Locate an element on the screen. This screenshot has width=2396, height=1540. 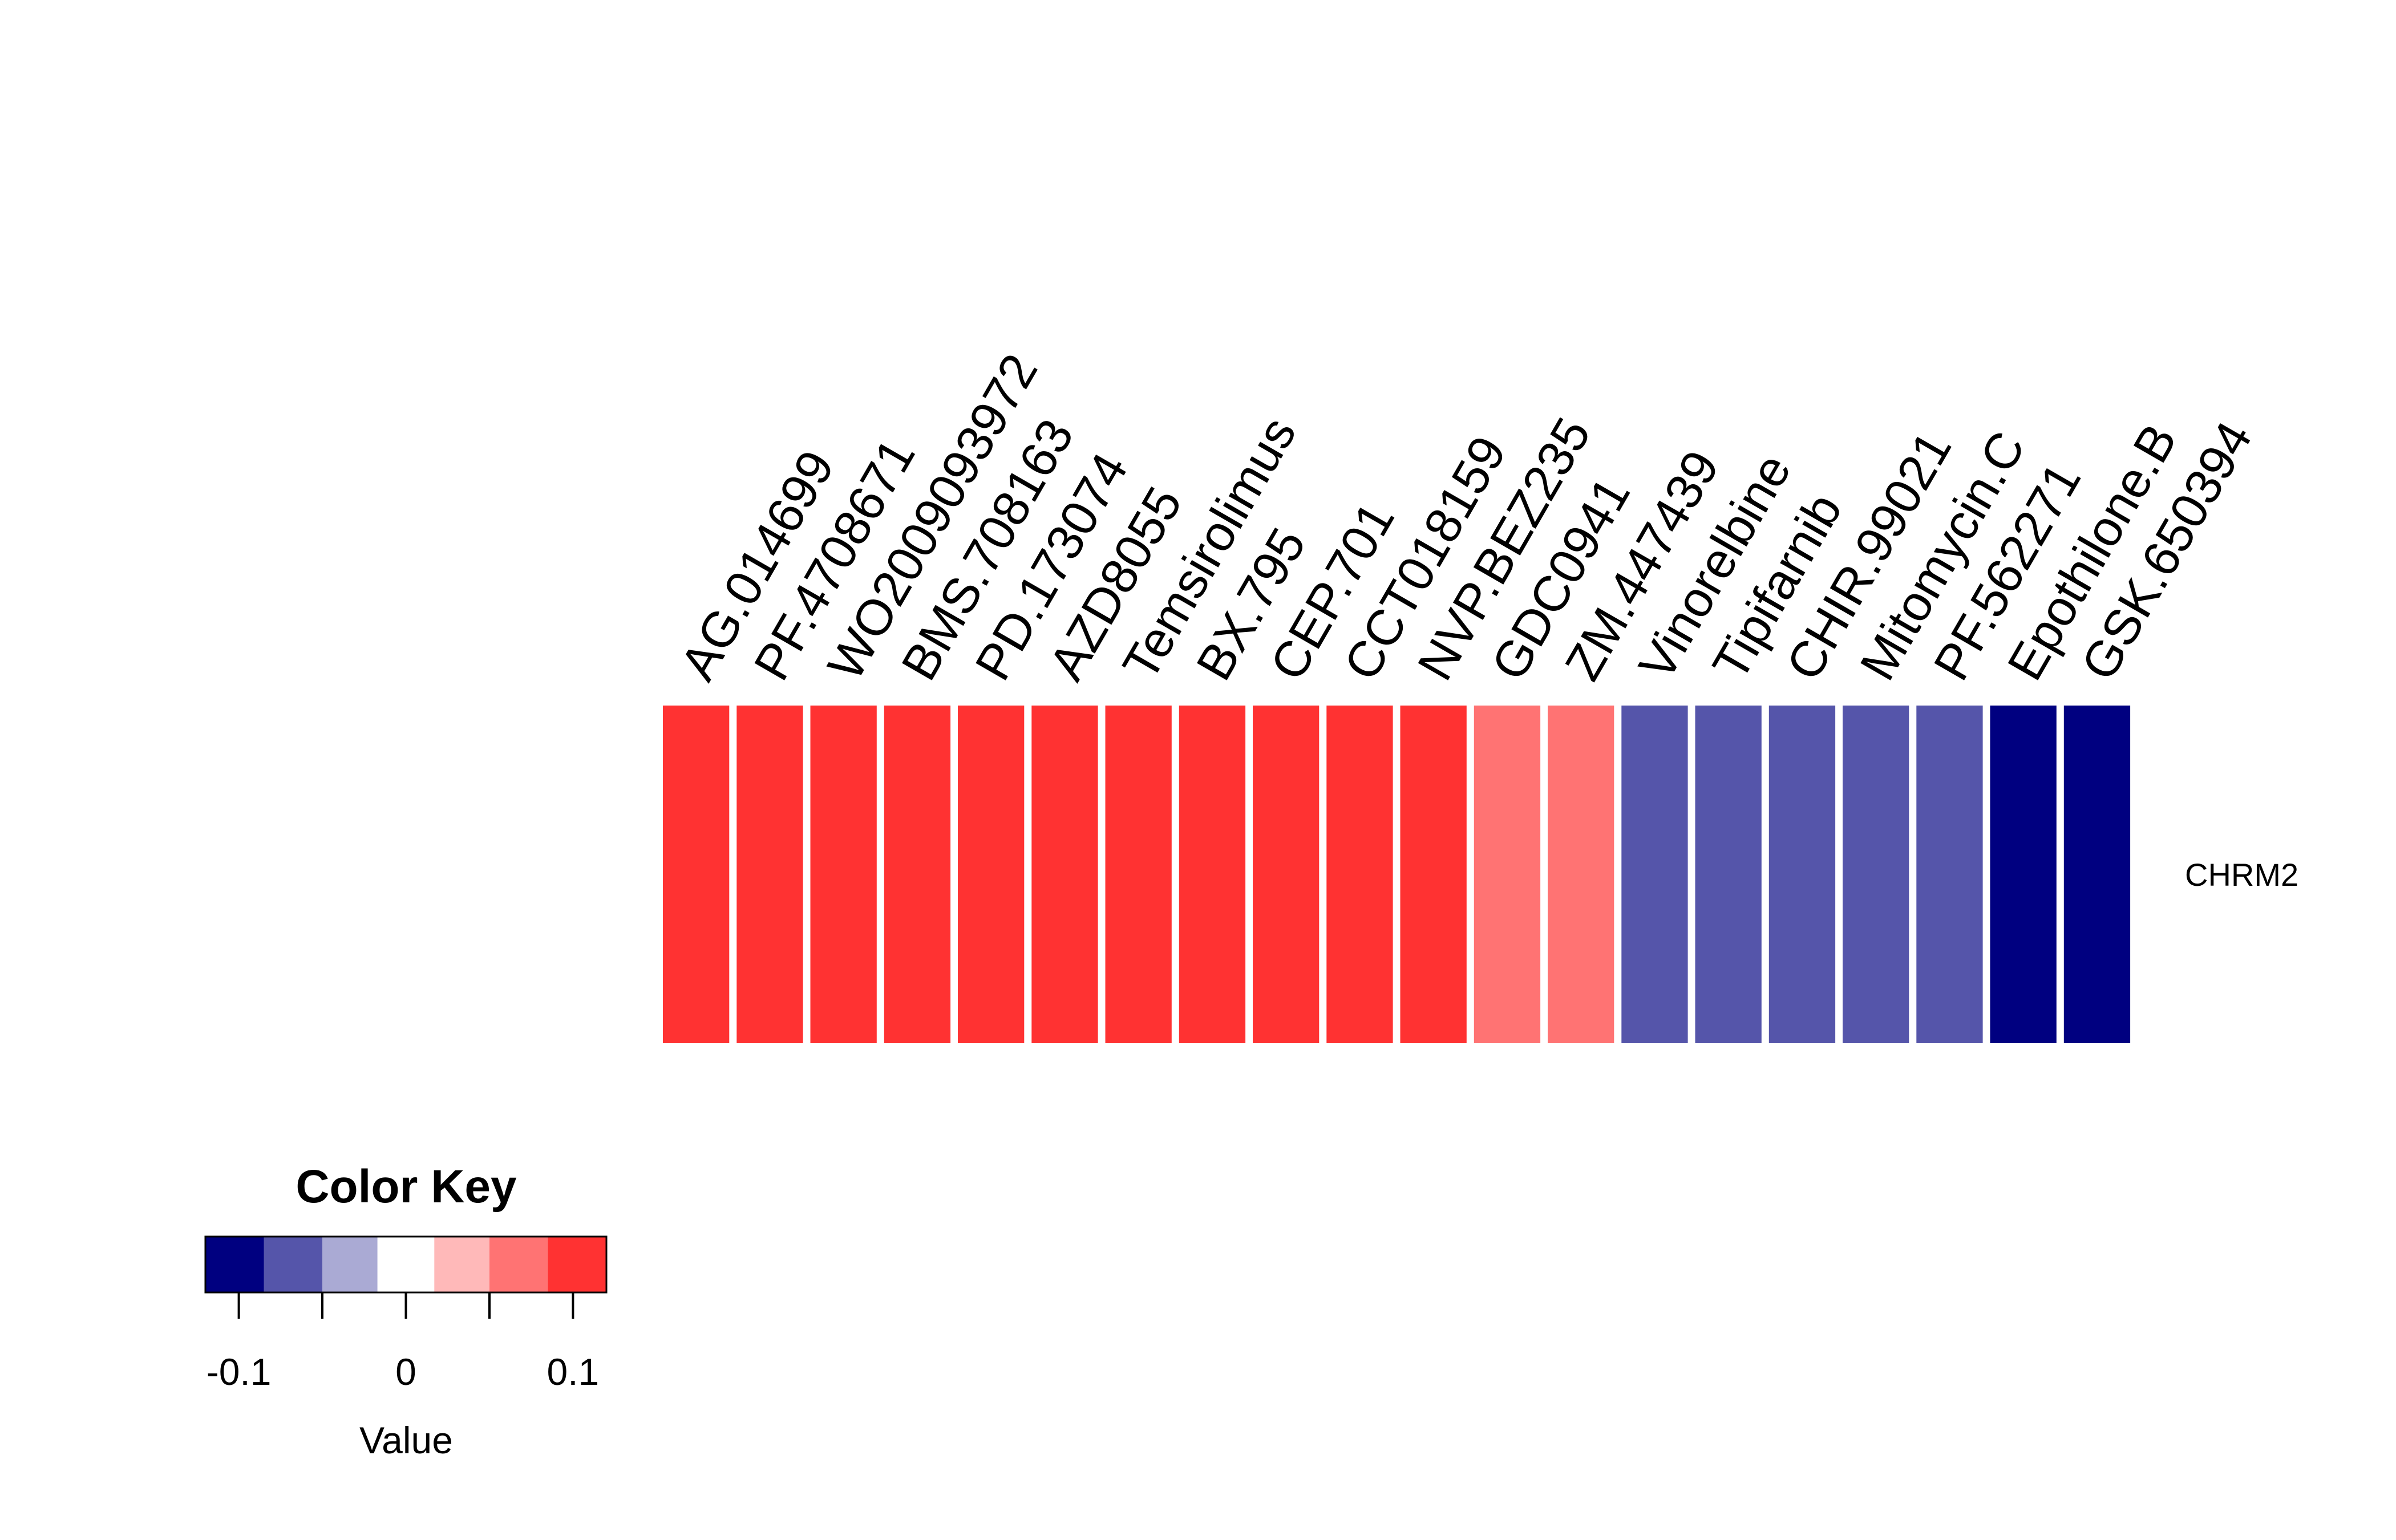
color-key: Color Key -0.1 0 0.1 Value is located at coordinates (406, 1311).